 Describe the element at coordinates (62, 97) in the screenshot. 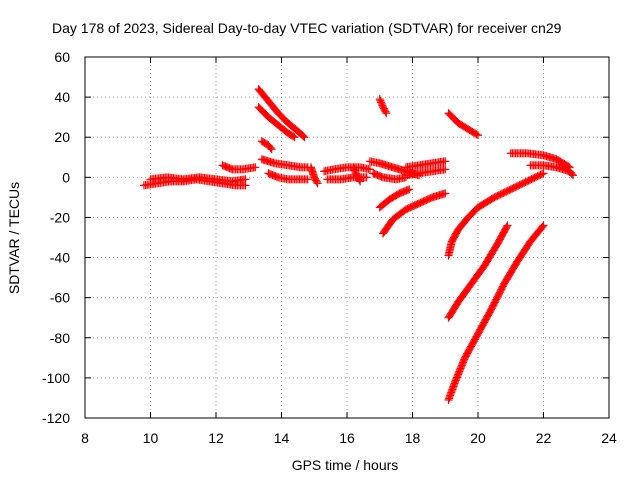

I see `y-tick-label: 40` at that location.